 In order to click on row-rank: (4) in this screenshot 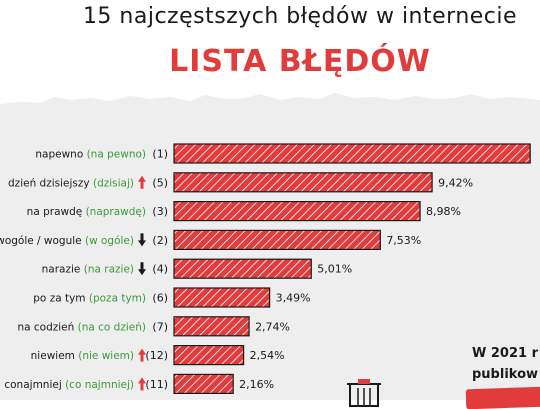, I will do `click(160, 269)`.